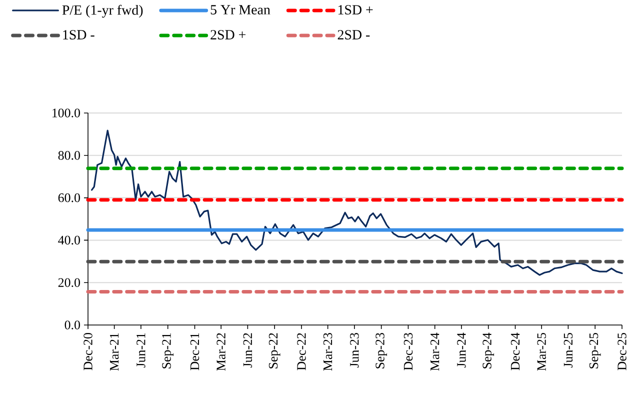 The image size is (631, 403). What do you see at coordinates (274, 350) in the screenshot?
I see `x-tick-label: Sep-22` at bounding box center [274, 350].